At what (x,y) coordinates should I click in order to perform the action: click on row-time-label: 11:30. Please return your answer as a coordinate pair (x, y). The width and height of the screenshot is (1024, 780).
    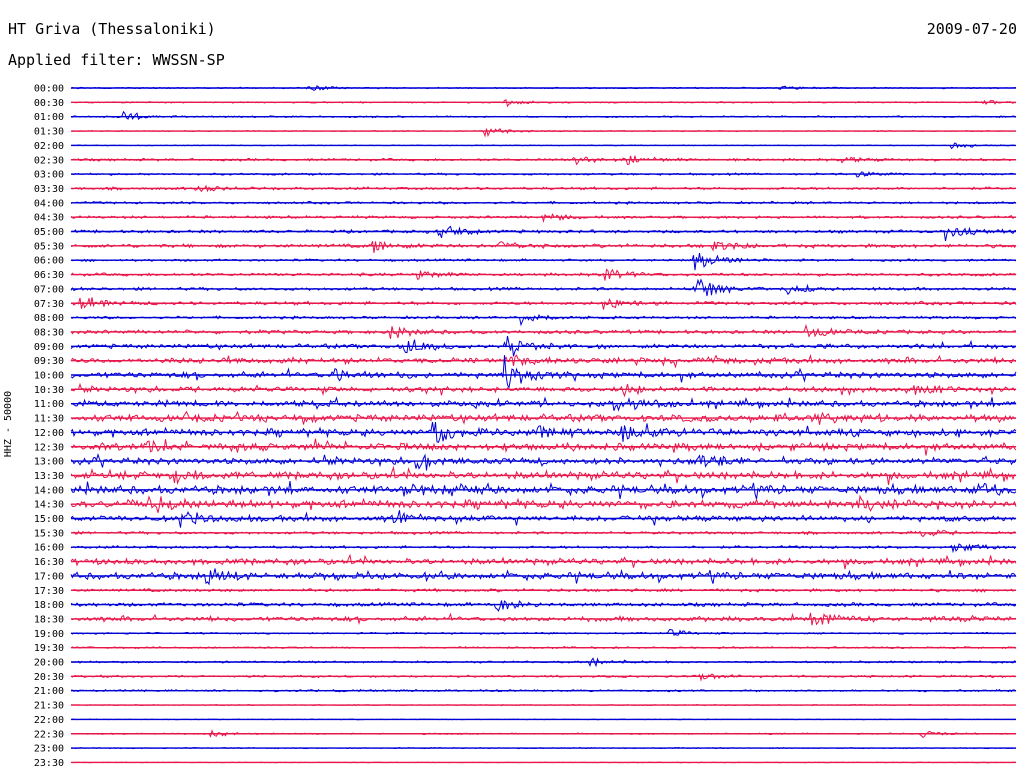
    Looking at the image, I should click on (49, 419).